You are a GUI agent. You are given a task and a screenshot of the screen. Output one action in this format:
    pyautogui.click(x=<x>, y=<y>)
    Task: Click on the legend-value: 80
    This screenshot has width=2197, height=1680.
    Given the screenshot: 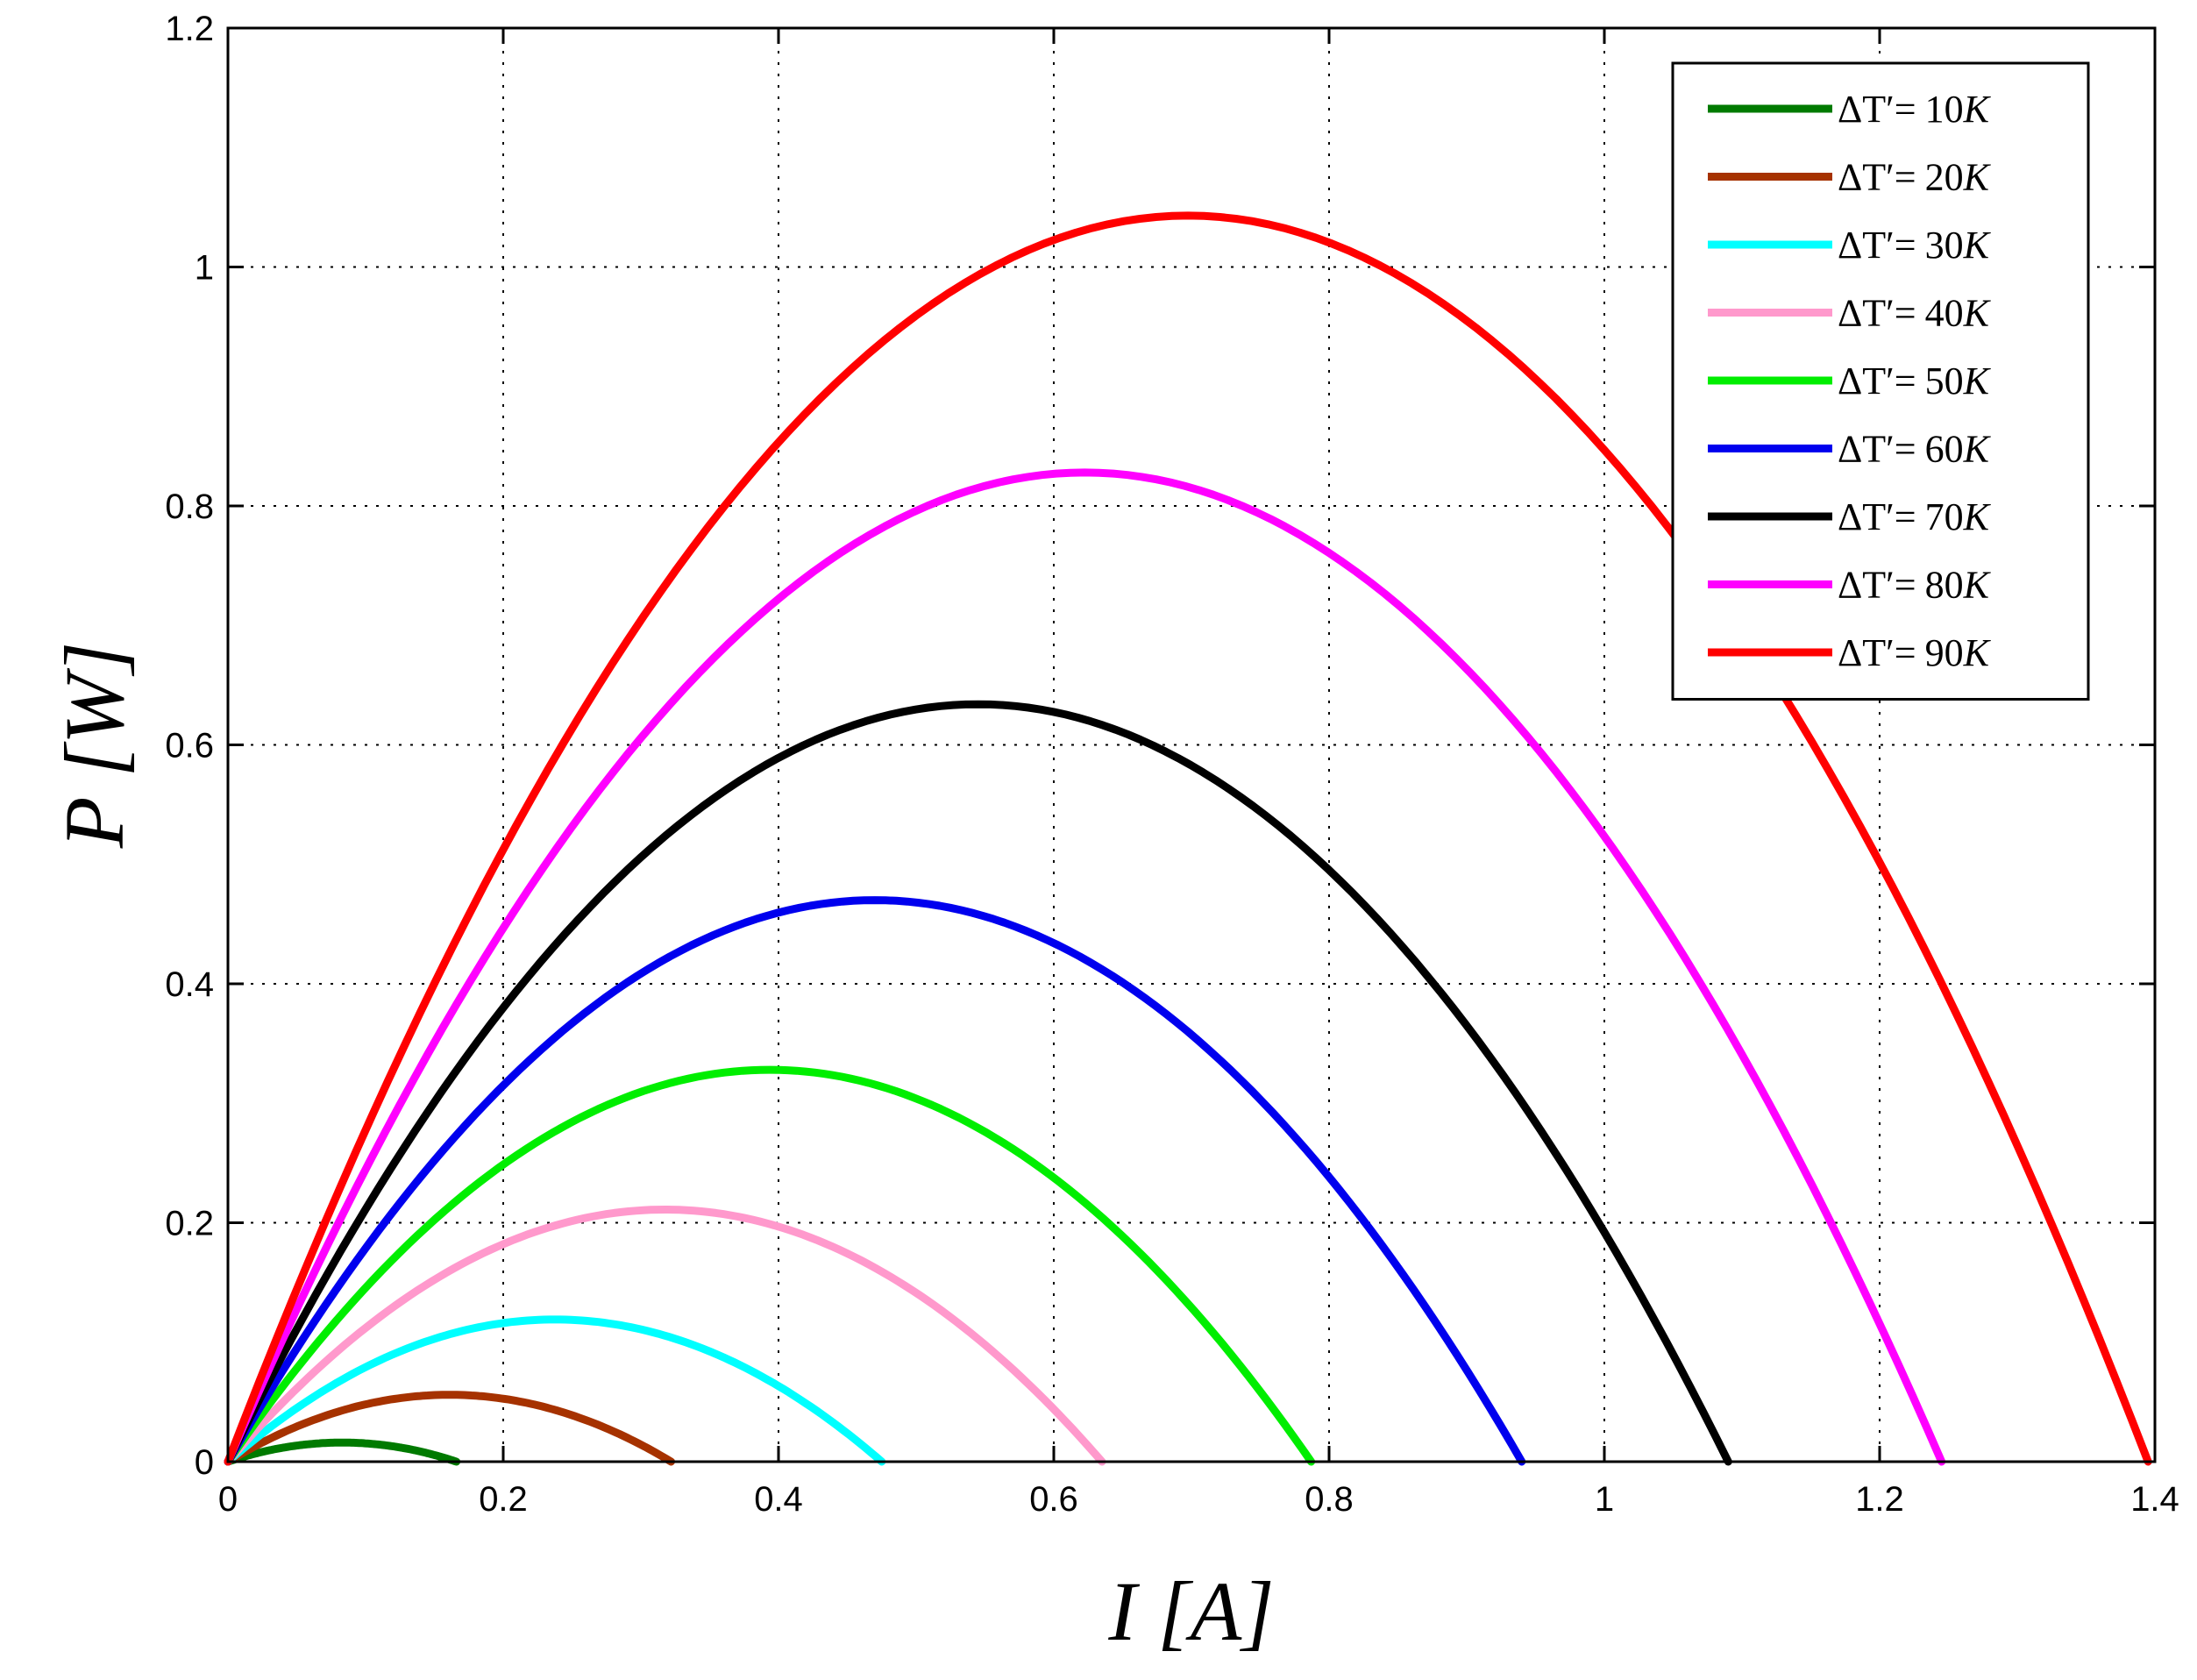 What is the action you would take?
    pyautogui.click(x=1944, y=585)
    